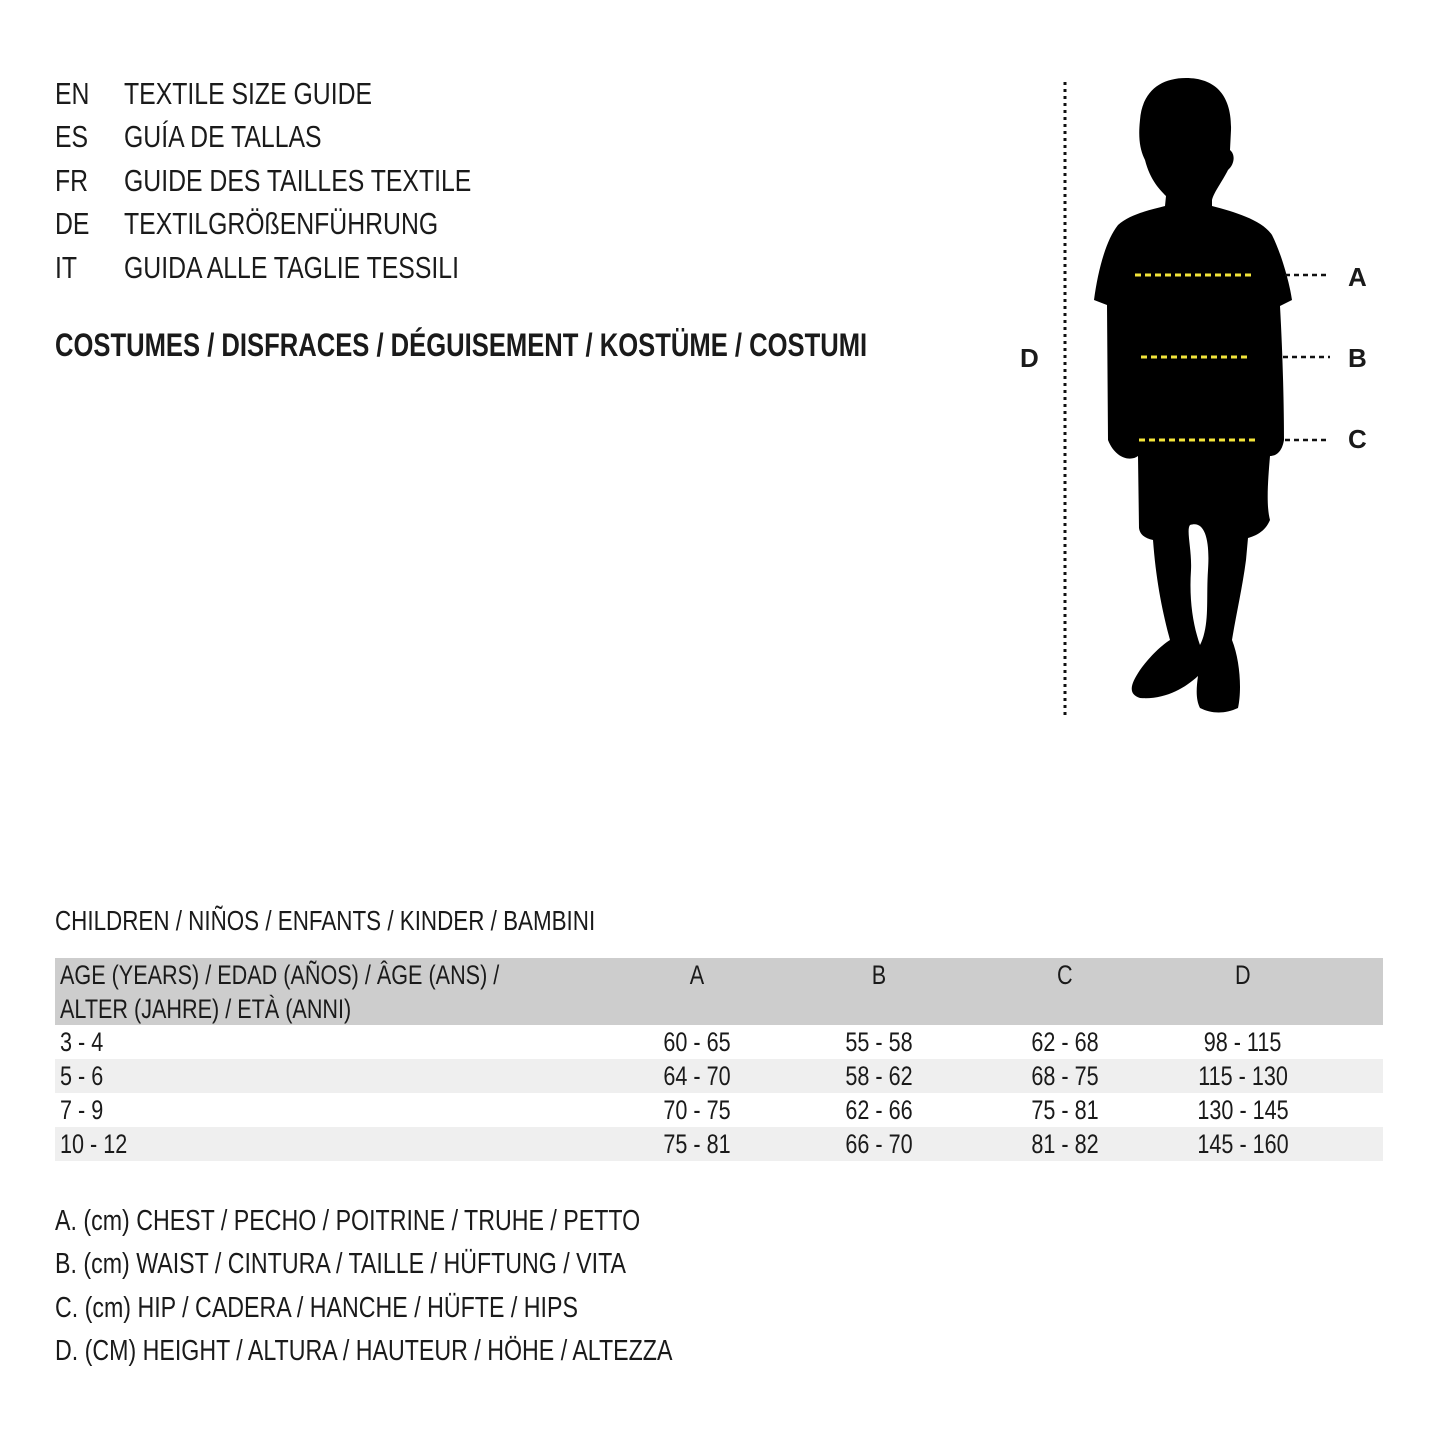 The height and width of the screenshot is (1444, 1445). What do you see at coordinates (82, 1110) in the screenshot?
I see `age-cell: 7 - 9` at bounding box center [82, 1110].